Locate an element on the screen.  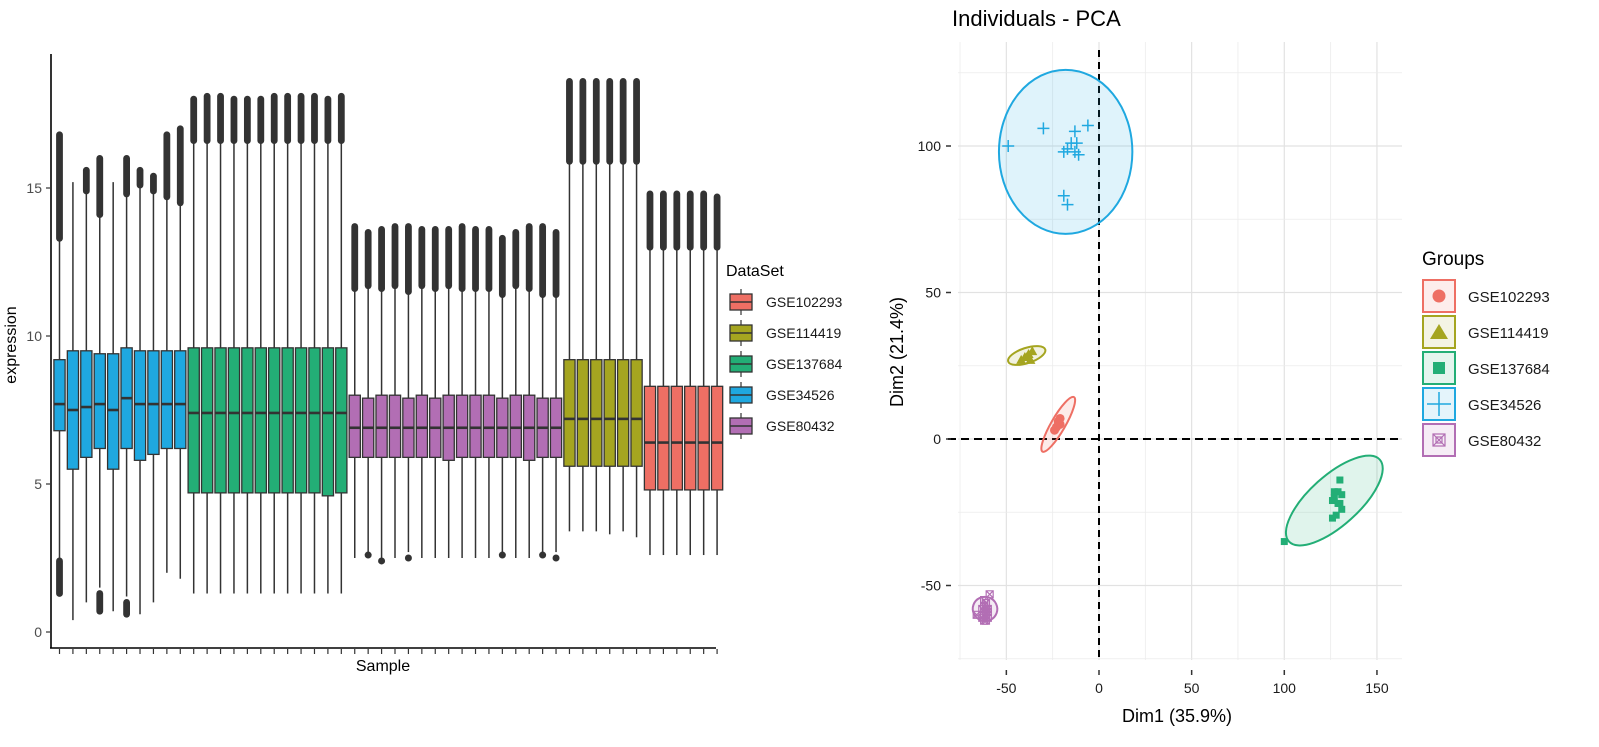
legend-label: GSE34526 is located at coordinates (800, 395).